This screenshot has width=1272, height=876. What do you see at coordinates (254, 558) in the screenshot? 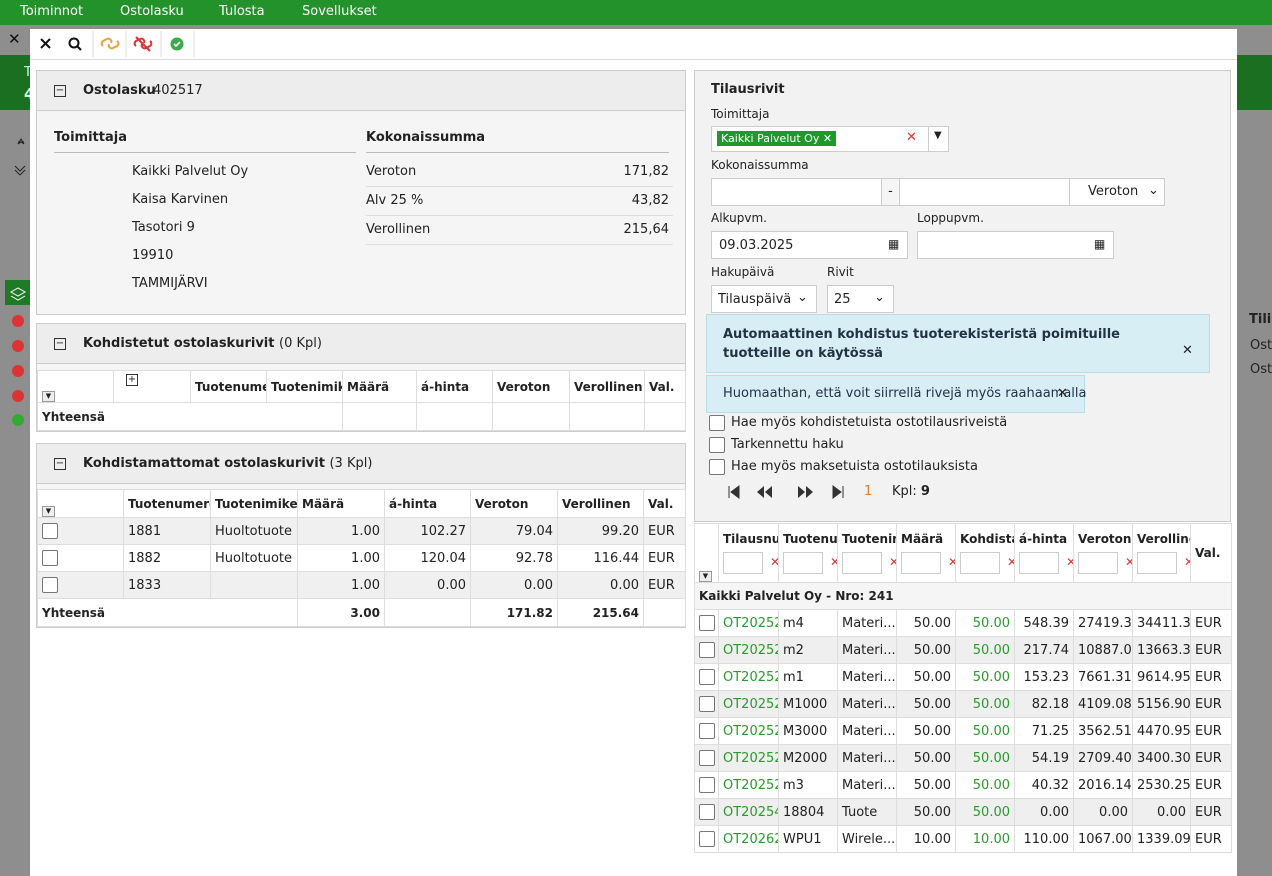
I see `cell: Huoltotuote 2` at bounding box center [254, 558].